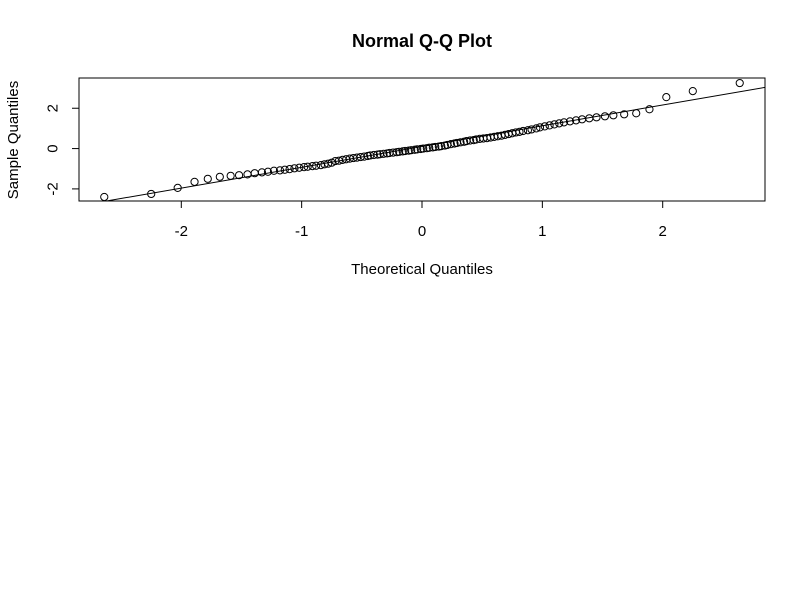  What do you see at coordinates (542, 231) in the screenshot?
I see `x-tick-label: 1` at bounding box center [542, 231].